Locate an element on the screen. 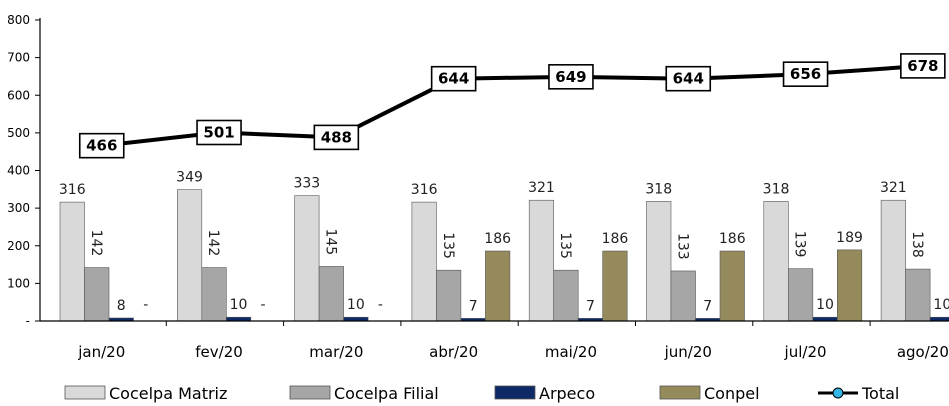 This screenshot has width=949, height=406. legend-total-text: Total is located at coordinates (880, 393).